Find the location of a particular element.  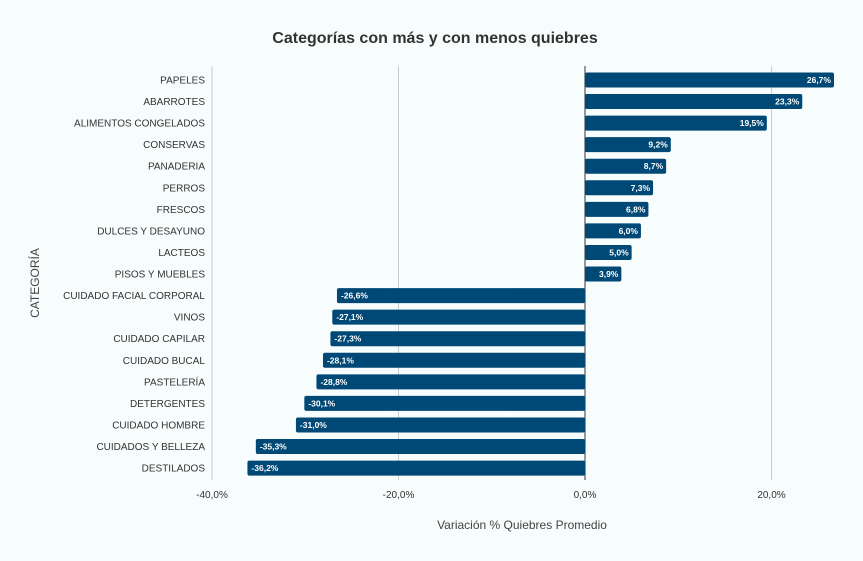

category-label: CONSERVAS is located at coordinates (174, 145).